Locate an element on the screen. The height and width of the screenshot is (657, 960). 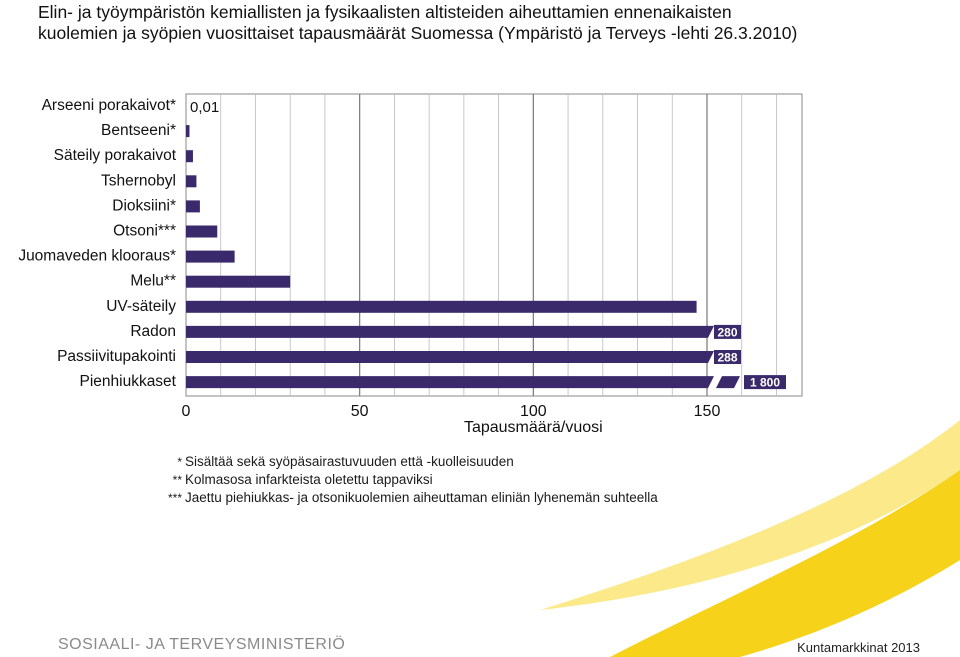
category-label: Dioksiini* is located at coordinates (144, 205).